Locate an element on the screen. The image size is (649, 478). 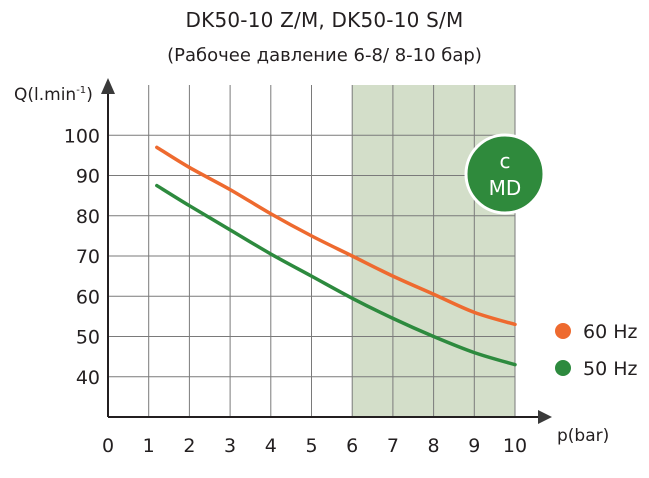
x-tick-label: 0 is located at coordinates (108, 446).